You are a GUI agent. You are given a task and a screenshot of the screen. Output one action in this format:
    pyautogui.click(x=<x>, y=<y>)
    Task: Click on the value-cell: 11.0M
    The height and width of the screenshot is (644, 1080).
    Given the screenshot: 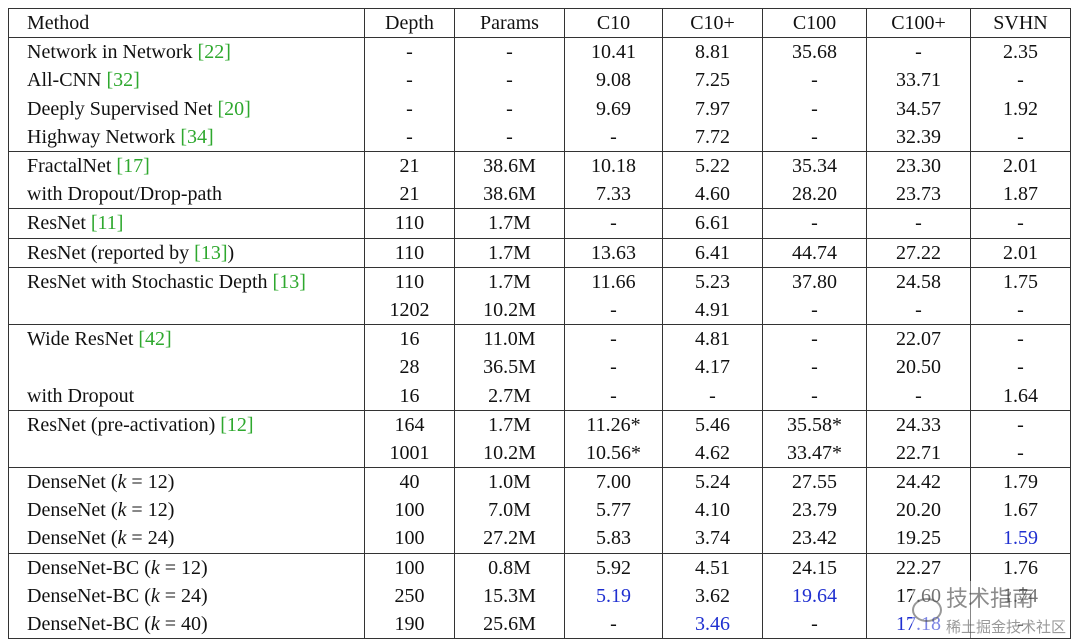 What is the action you would take?
    pyautogui.click(x=509, y=339)
    